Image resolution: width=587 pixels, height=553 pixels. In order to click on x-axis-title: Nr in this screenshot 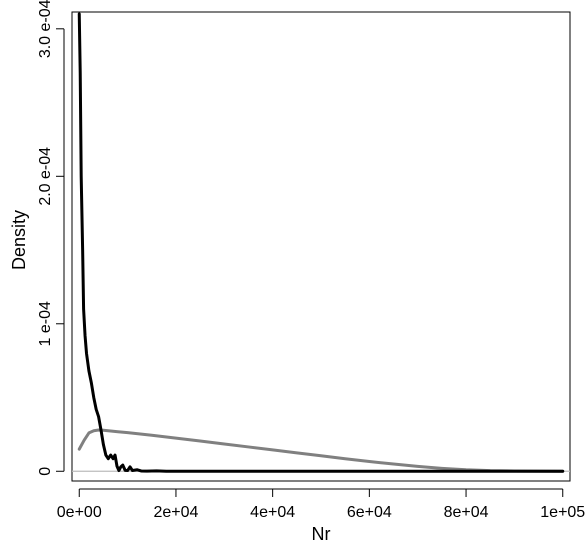, I will do `click(321, 534)`.